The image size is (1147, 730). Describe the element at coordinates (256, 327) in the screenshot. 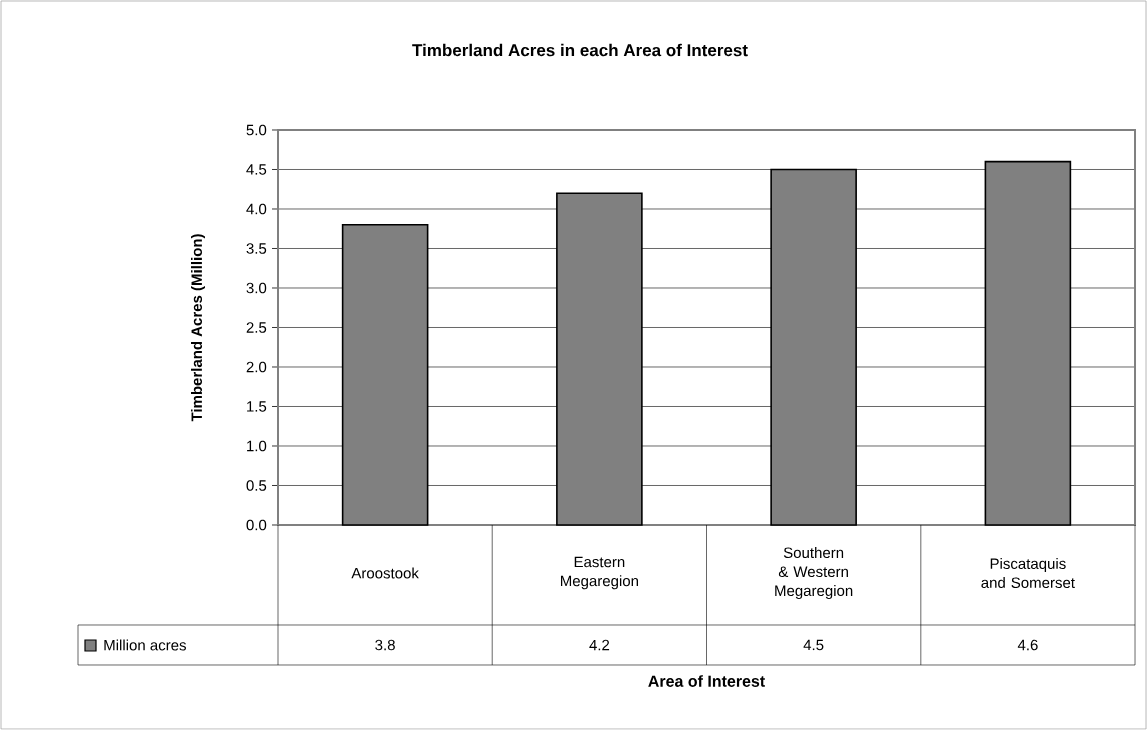

I see `y-tick-label: 2.5` at that location.